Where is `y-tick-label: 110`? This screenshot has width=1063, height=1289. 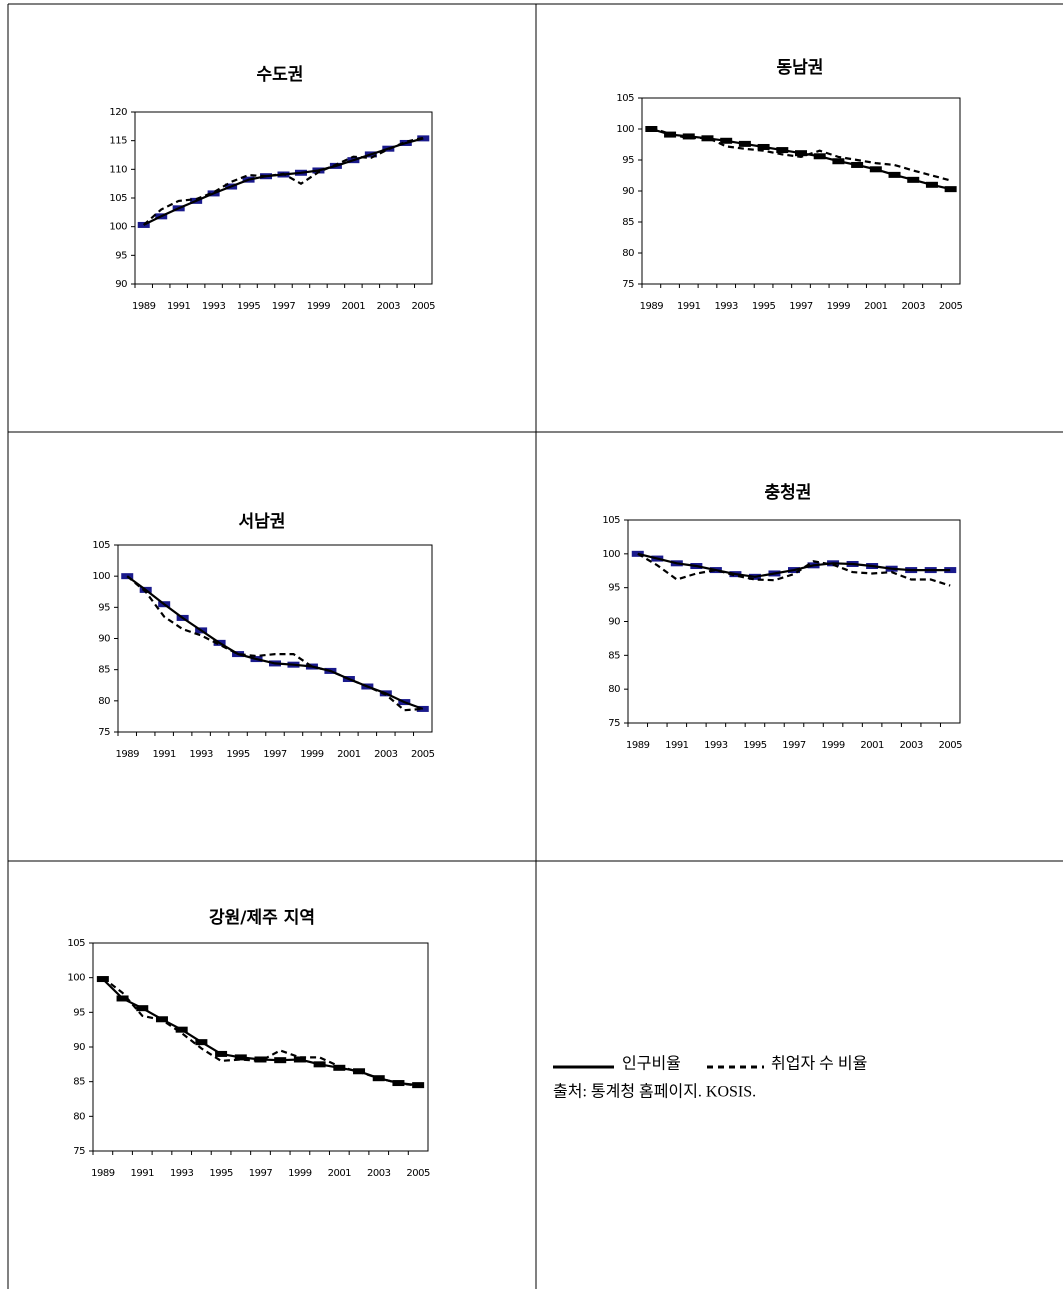 y-tick-label: 110 is located at coordinates (118, 169).